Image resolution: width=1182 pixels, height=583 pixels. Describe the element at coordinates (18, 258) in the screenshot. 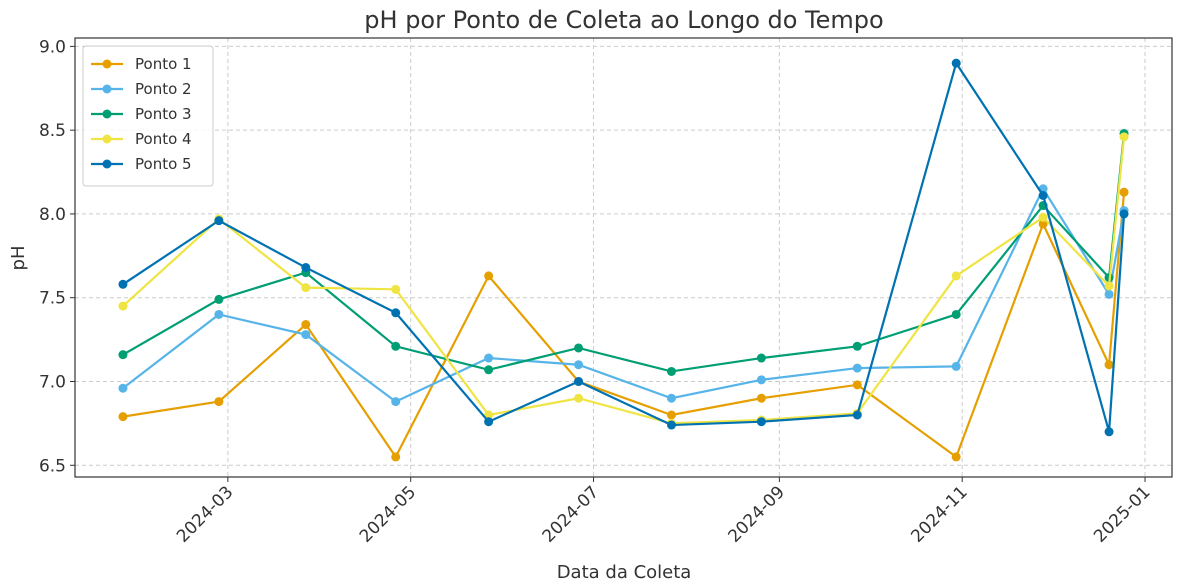

I see `y-axis-label: pH` at that location.